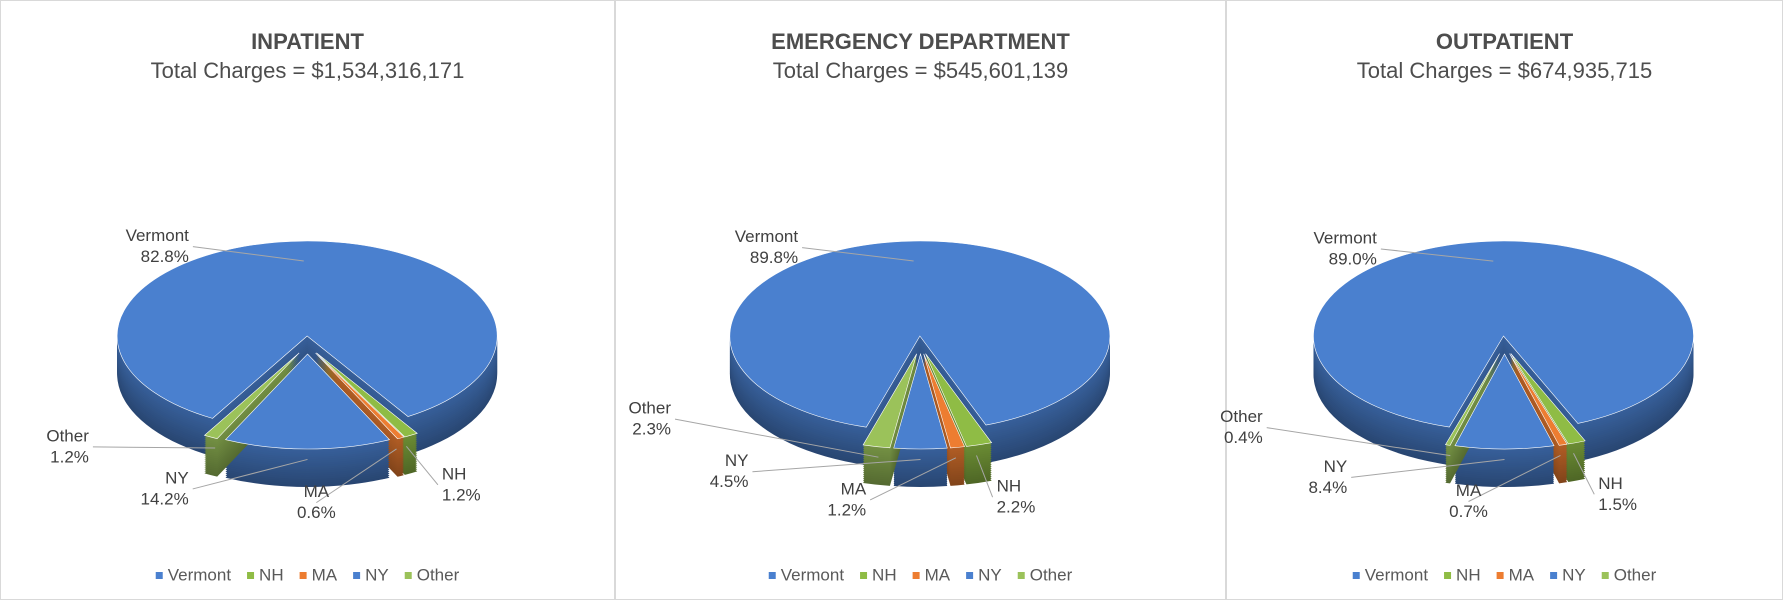  What do you see at coordinates (1617, 504) in the screenshot?
I see `slice-value: 1.5%` at bounding box center [1617, 504].